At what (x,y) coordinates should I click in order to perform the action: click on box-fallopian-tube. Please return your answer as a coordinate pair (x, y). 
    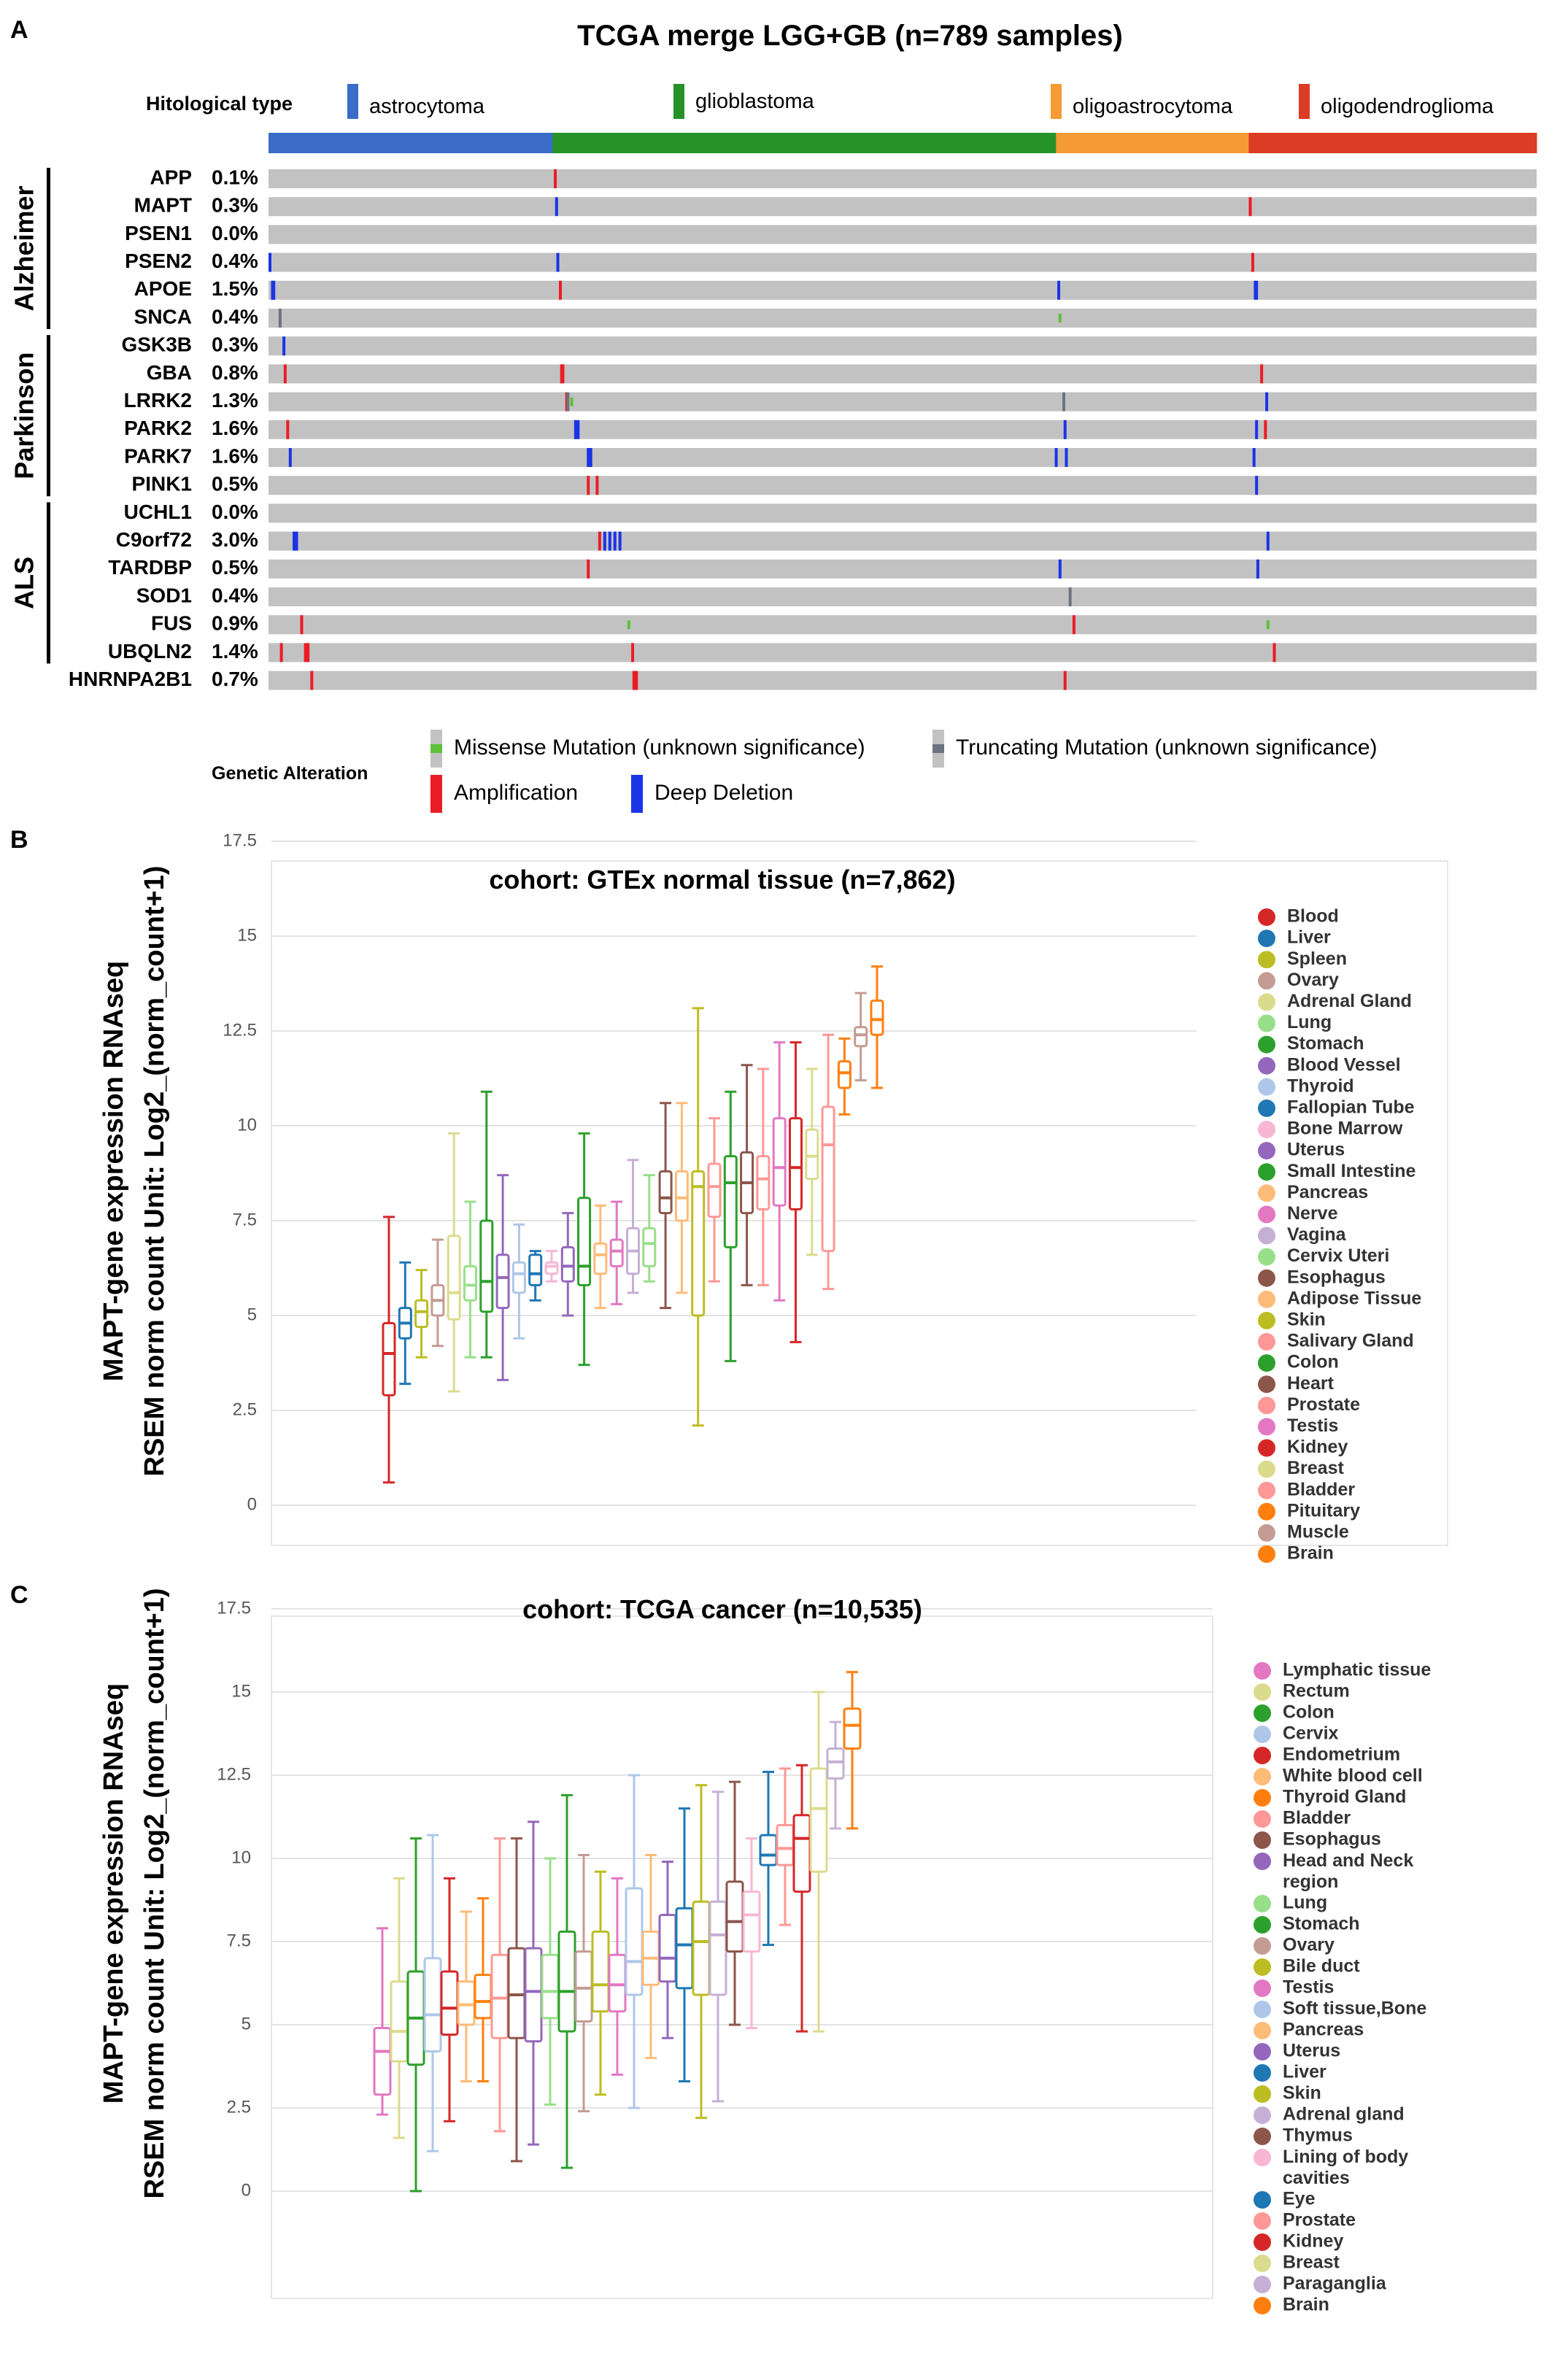
    Looking at the image, I should click on (535, 1276).